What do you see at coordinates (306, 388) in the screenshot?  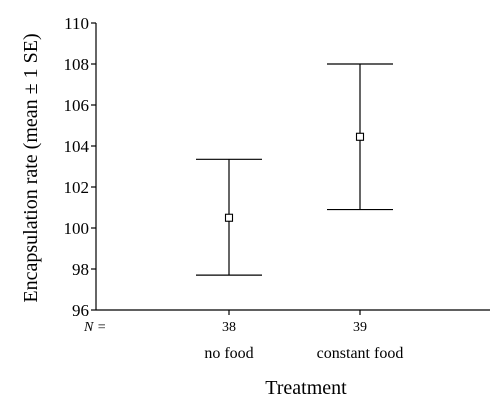 I see `x-axis-title: Treatment` at bounding box center [306, 388].